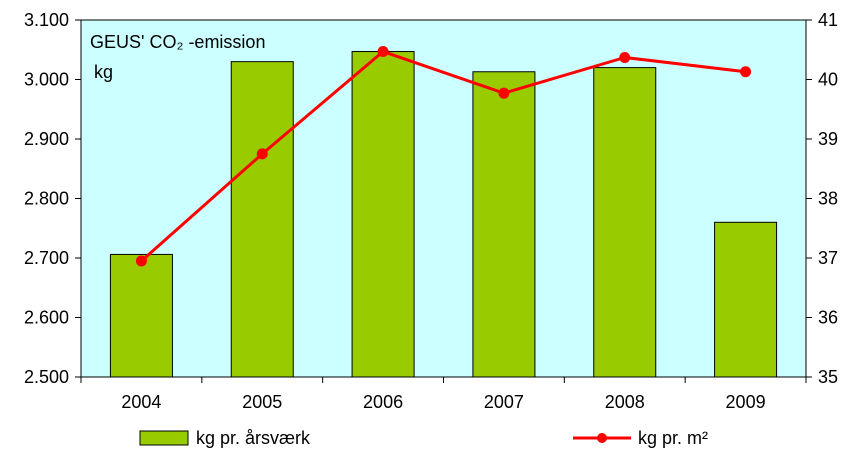 The width and height of the screenshot is (859, 453). Describe the element at coordinates (46, 80) in the screenshot. I see `left-tick-label: 3.000` at that location.